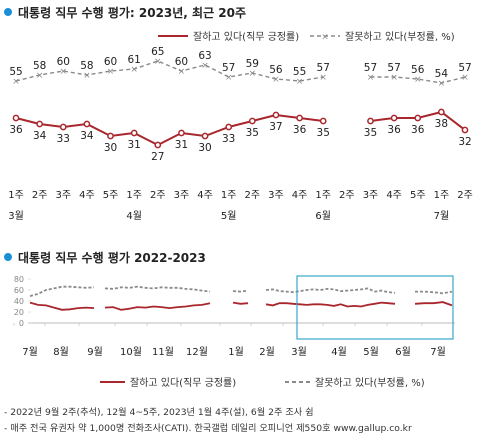 The height and width of the screenshot is (438, 480). What do you see at coordinates (163, 352) in the screenshot?
I see `x-tick-label: 11월` at bounding box center [163, 352].